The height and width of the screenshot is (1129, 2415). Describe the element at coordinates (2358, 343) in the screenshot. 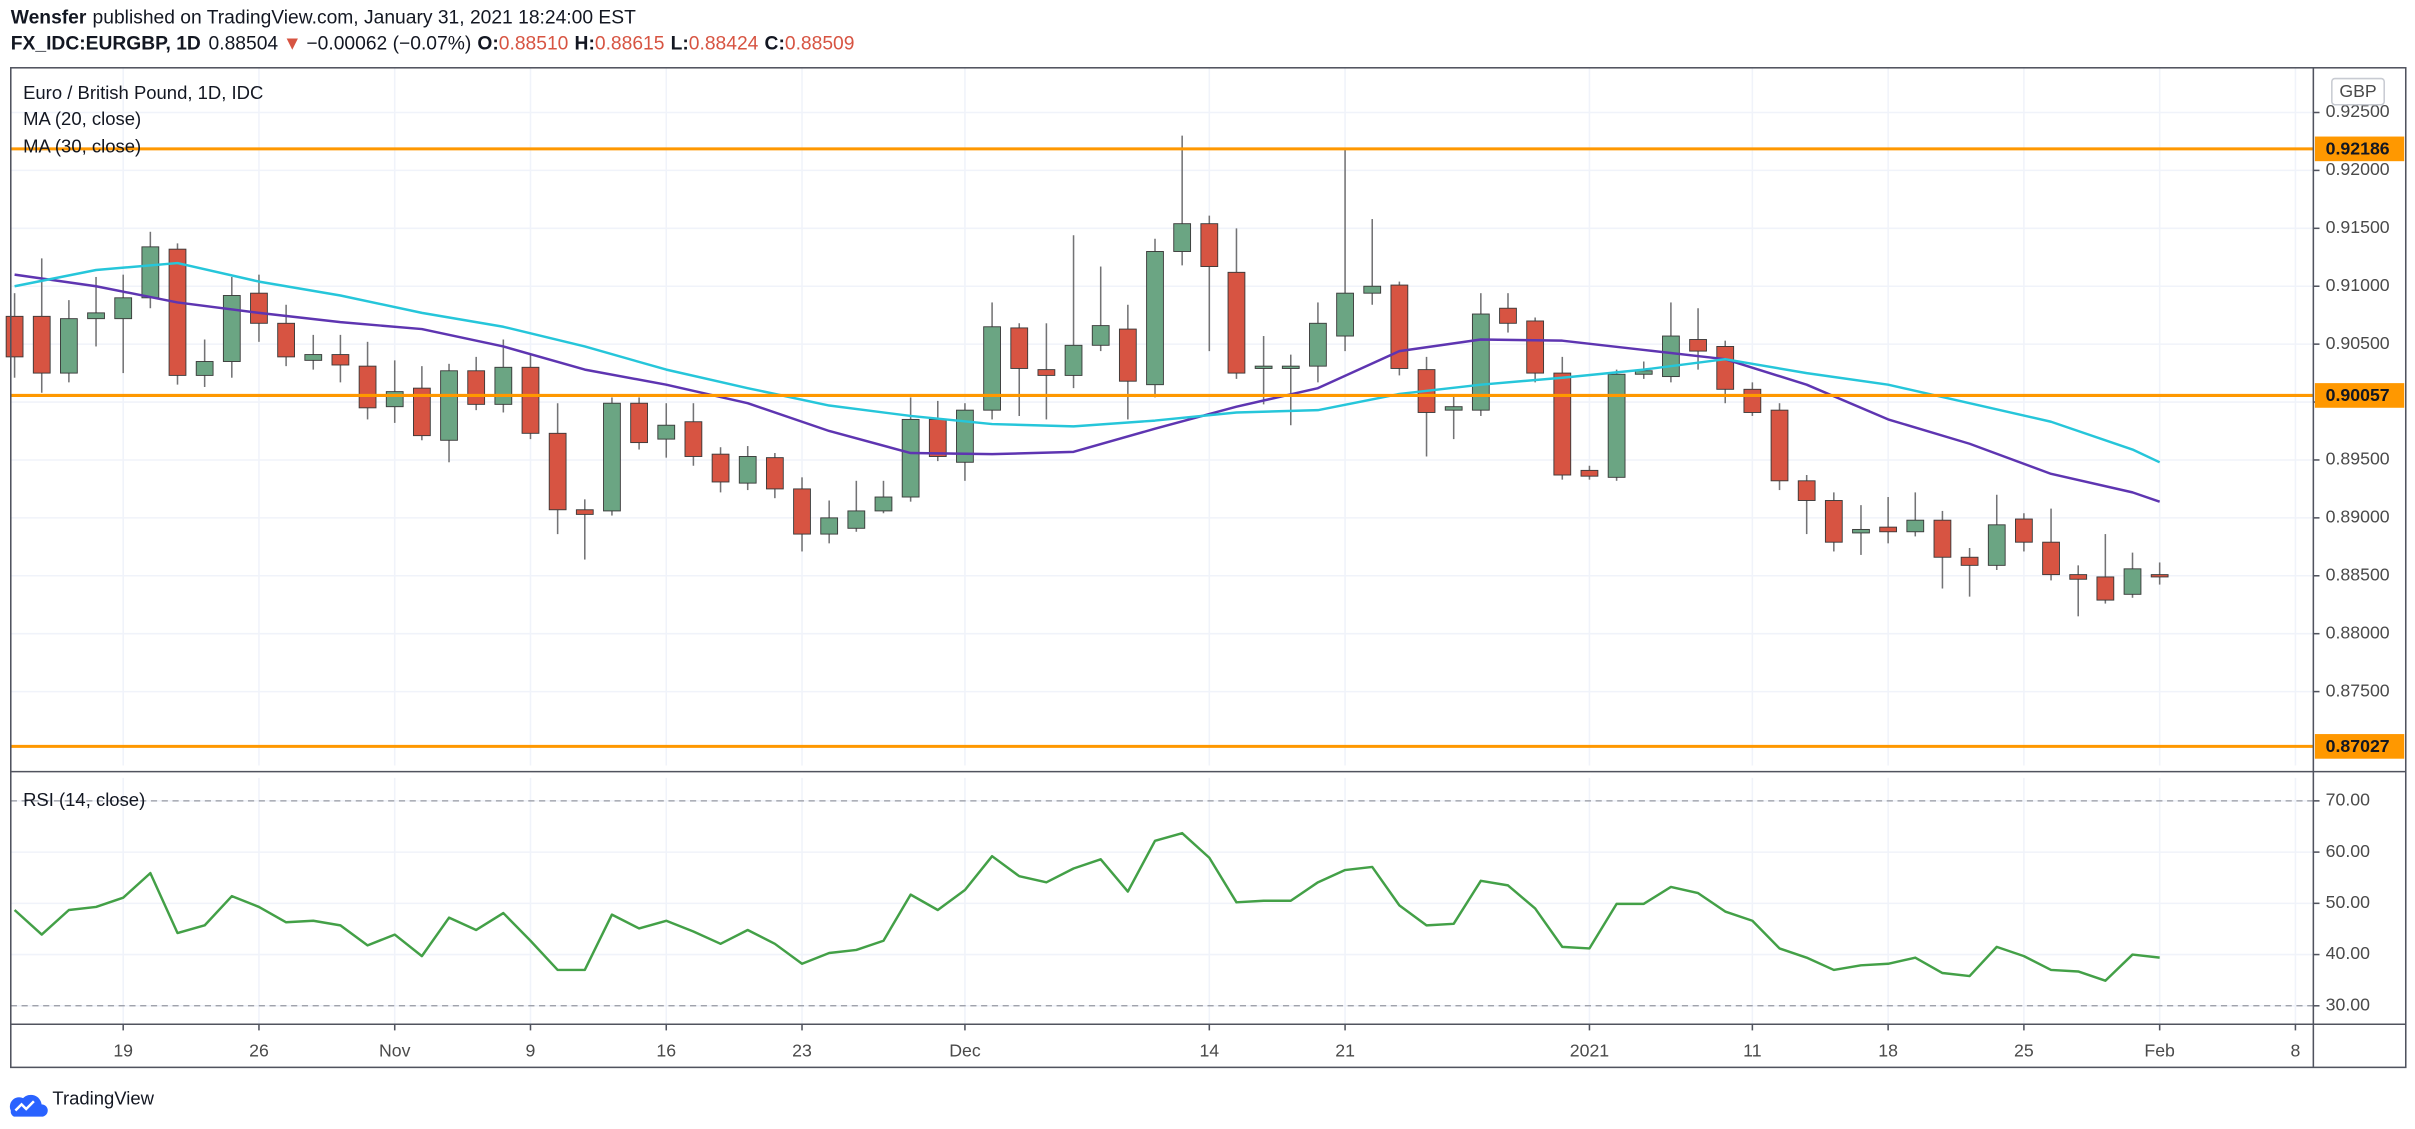

I see `y-tick-label: 0.90500` at that location.